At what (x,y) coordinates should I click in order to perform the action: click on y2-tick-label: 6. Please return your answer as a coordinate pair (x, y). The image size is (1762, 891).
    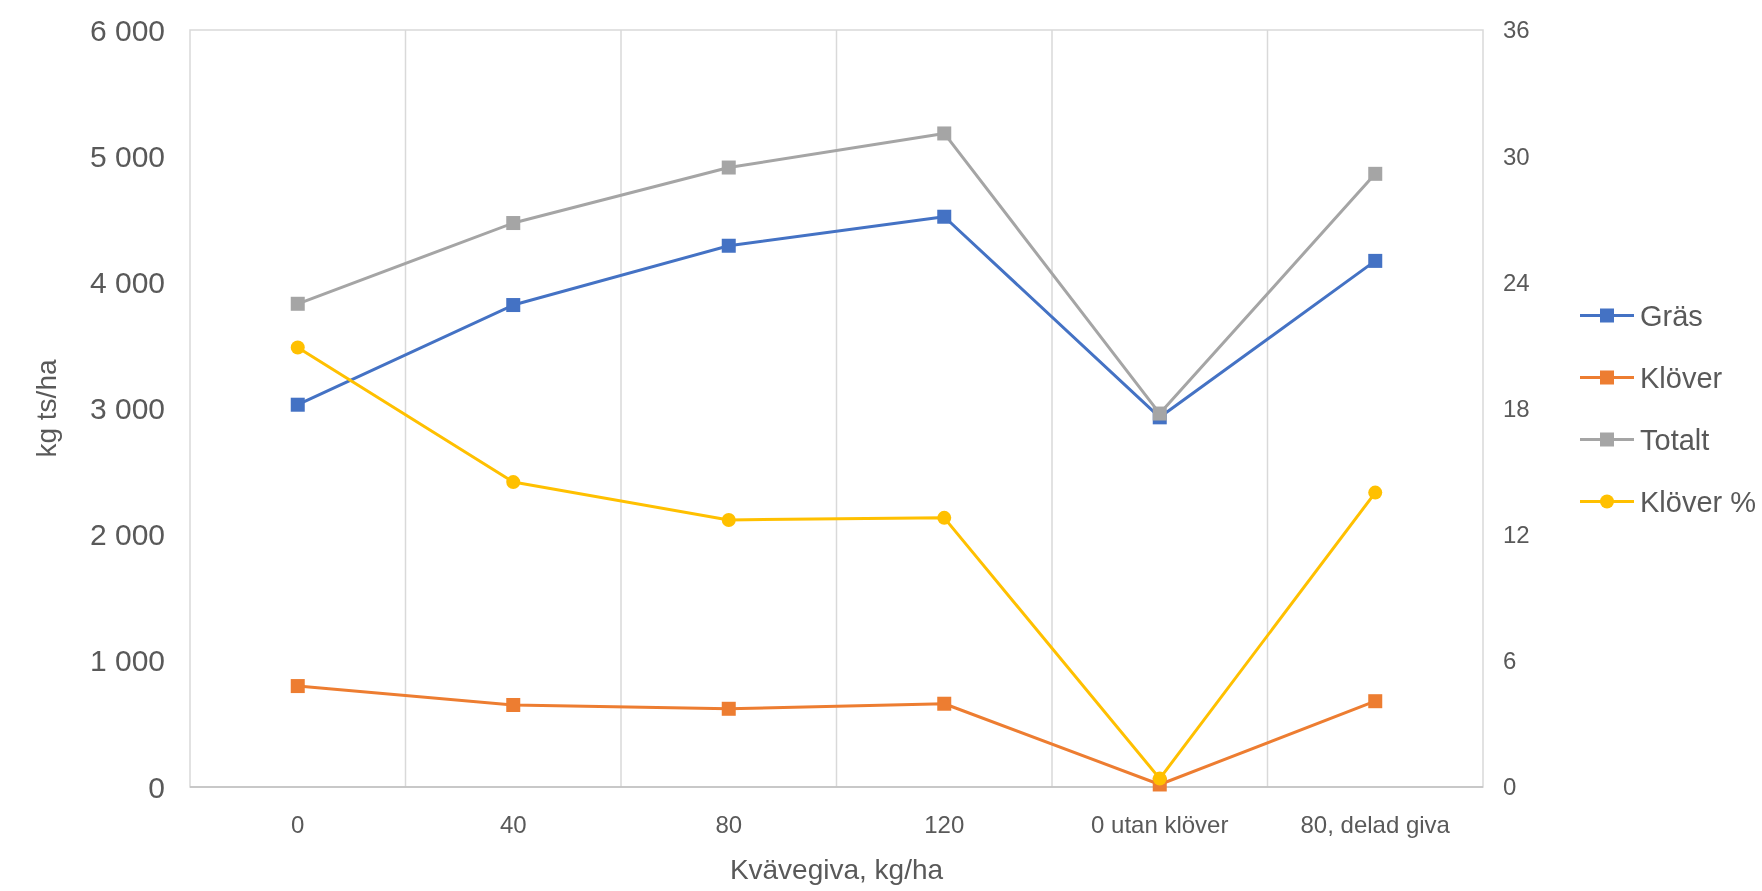
    Looking at the image, I should click on (1510, 661).